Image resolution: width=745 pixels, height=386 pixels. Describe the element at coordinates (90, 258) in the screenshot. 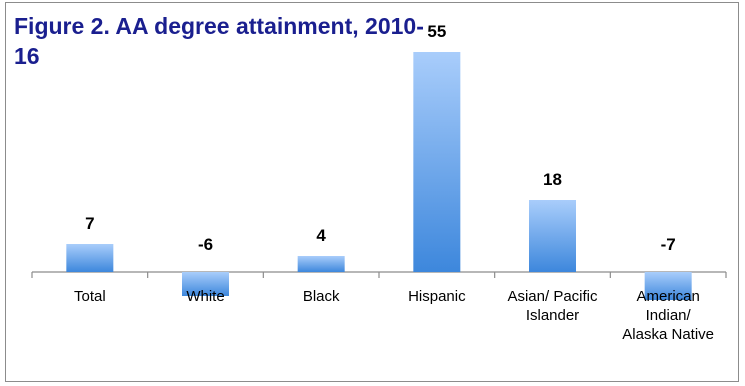

I see `bar-total` at that location.